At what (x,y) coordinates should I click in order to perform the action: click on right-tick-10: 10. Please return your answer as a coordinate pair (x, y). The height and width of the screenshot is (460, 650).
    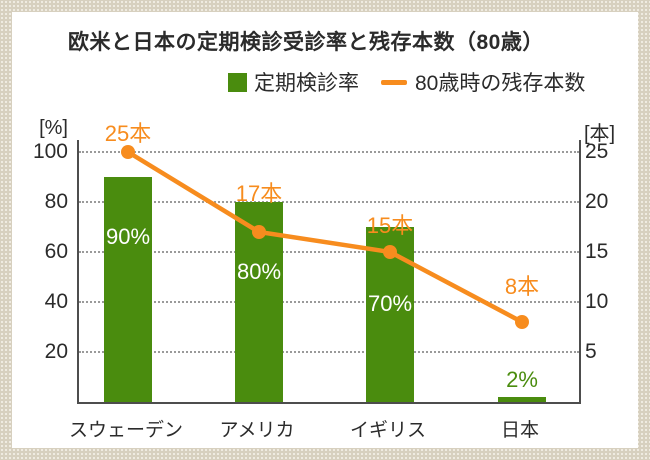
    Looking at the image, I should click on (597, 301).